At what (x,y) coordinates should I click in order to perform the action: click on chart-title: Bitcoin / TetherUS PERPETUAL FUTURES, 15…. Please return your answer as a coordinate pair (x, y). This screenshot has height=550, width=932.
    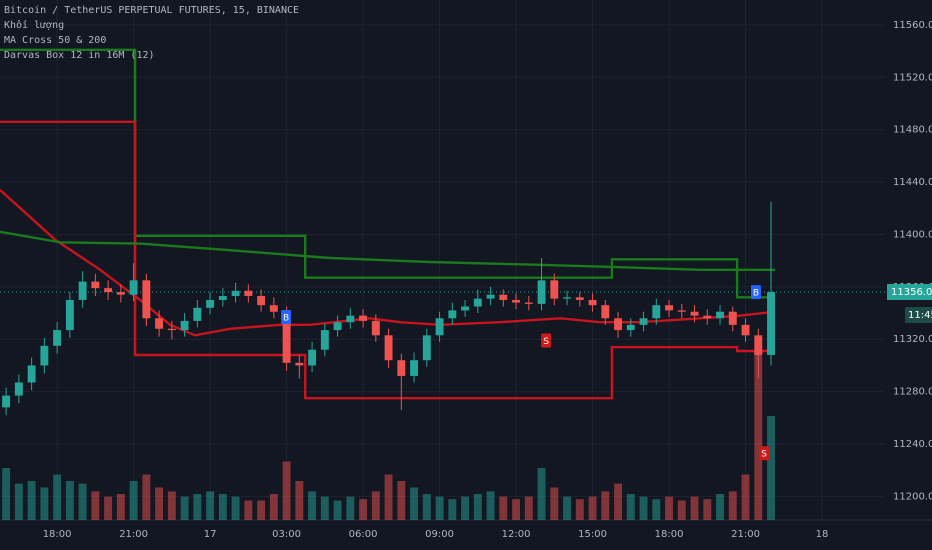
    Looking at the image, I should click on (152, 10).